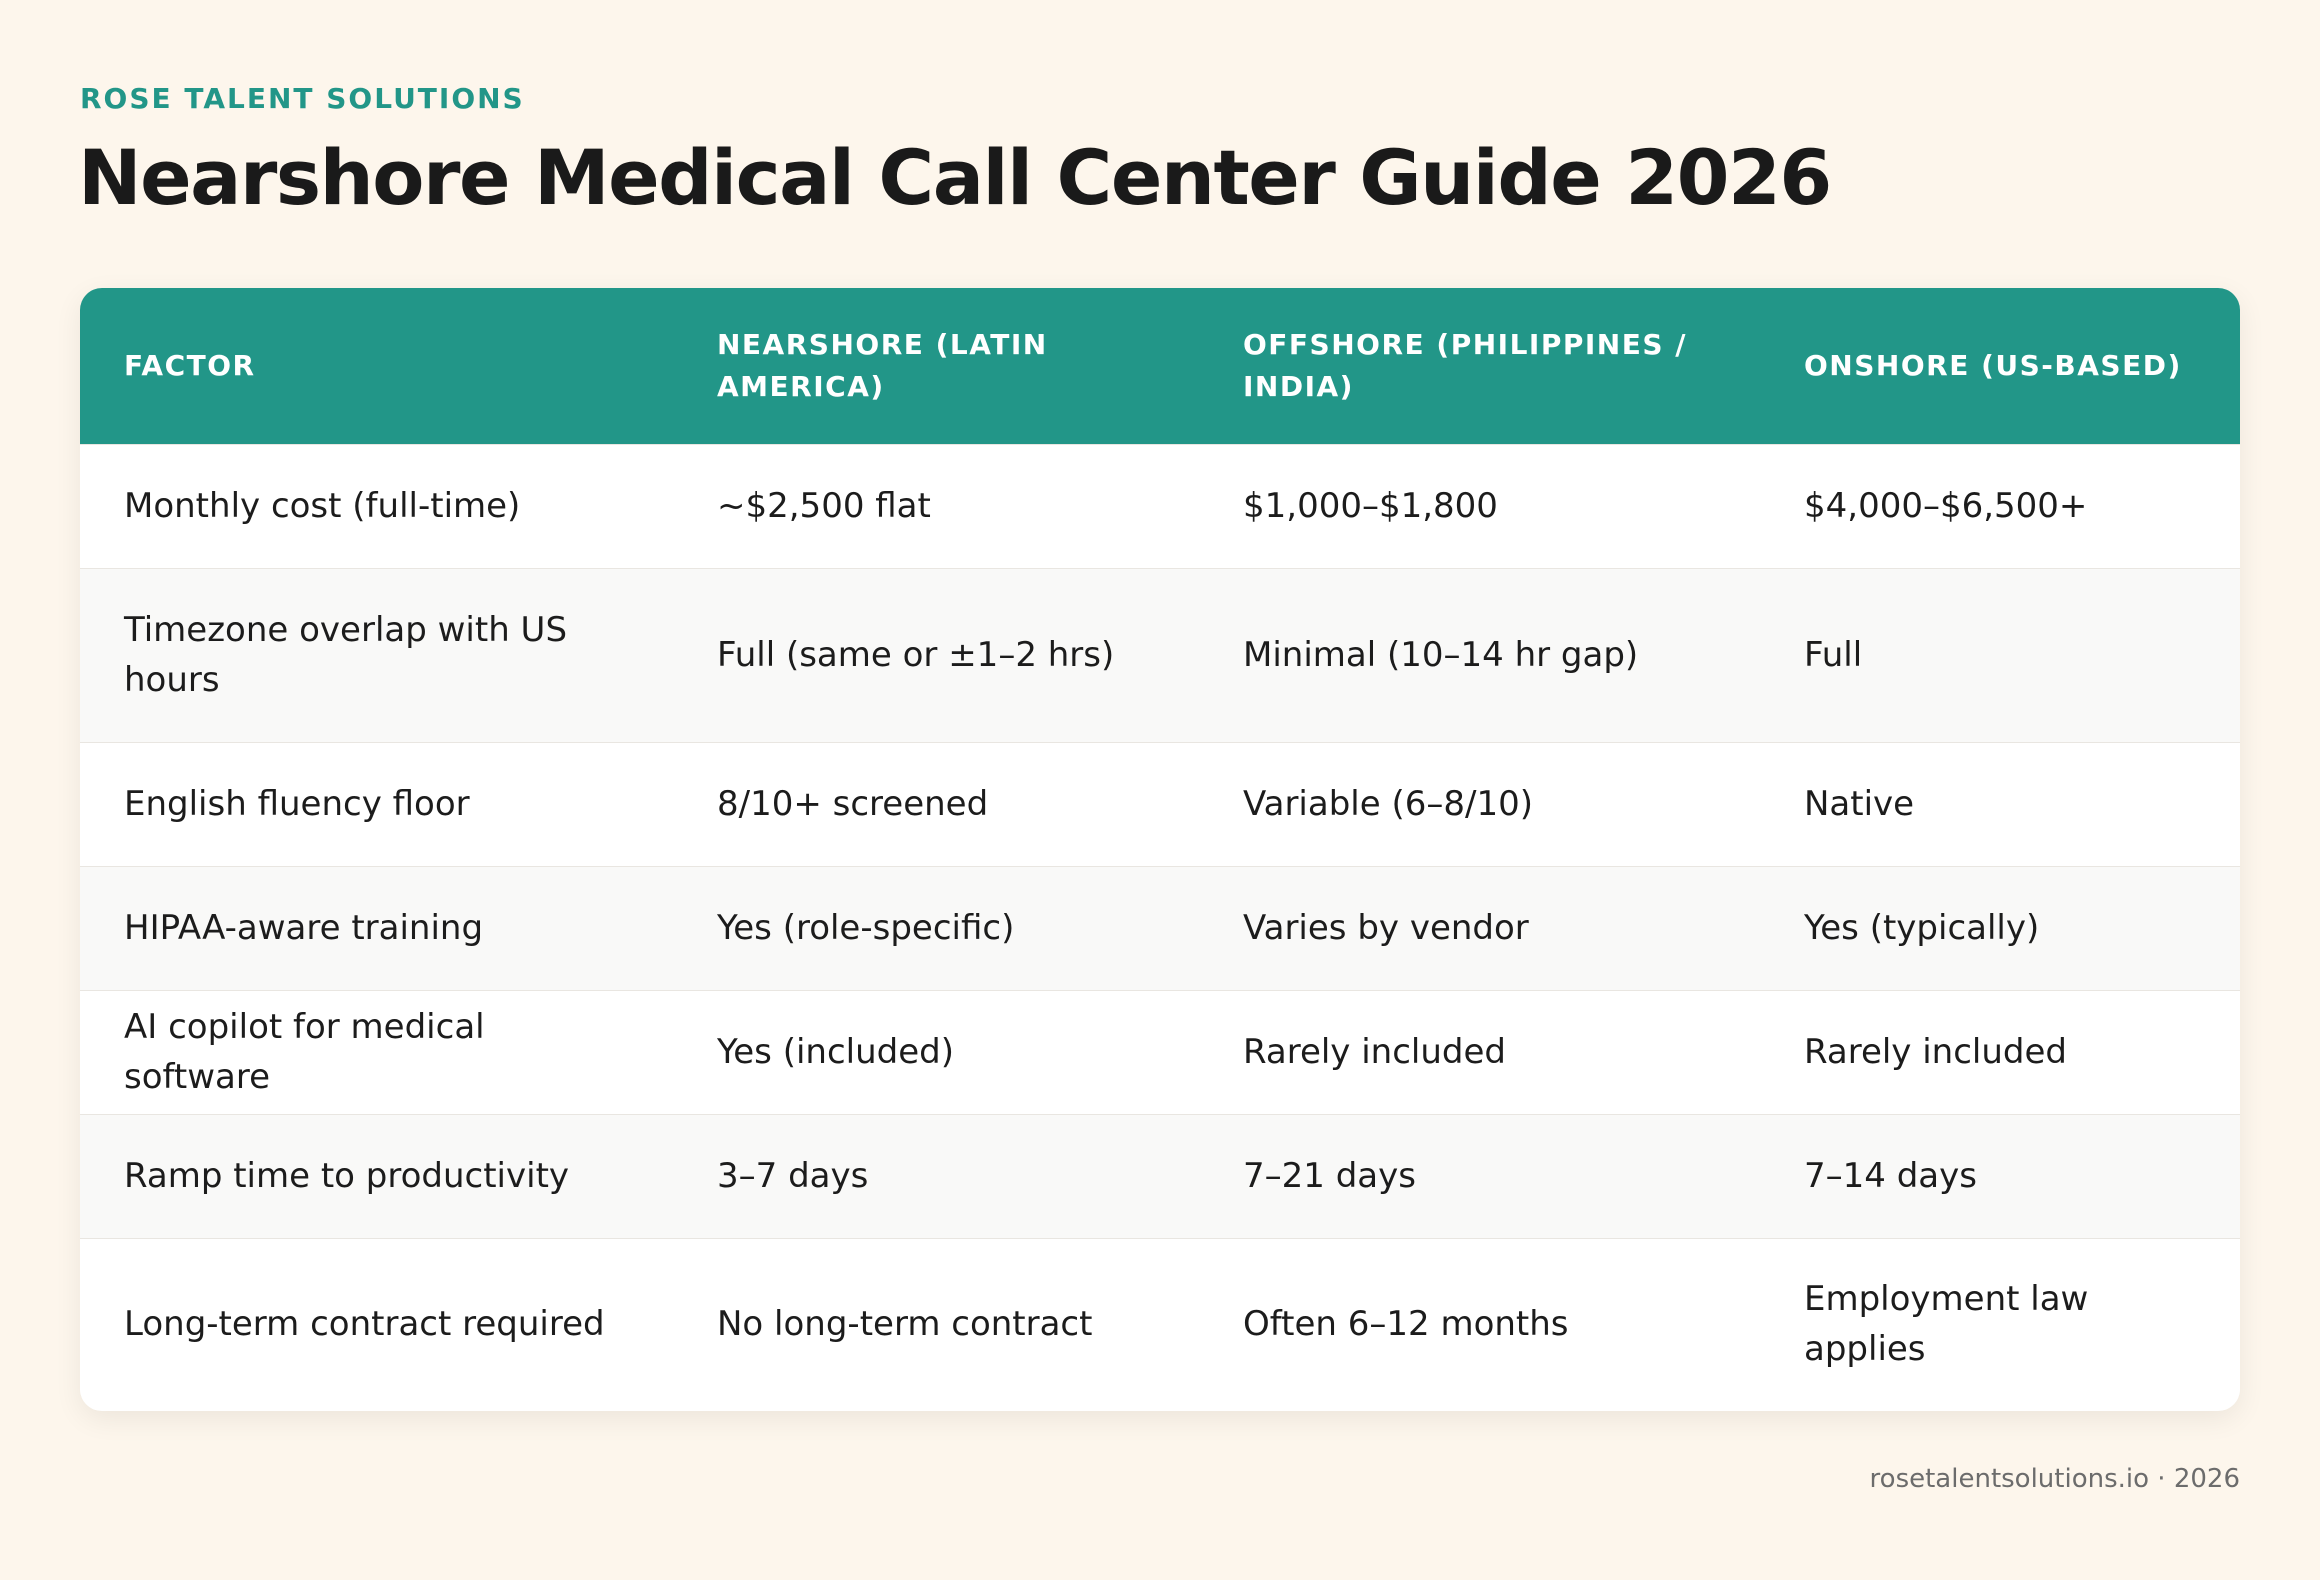  Describe the element at coordinates (376, 1051) in the screenshot. I see `factor-cell: AI copilot for medical software` at that location.